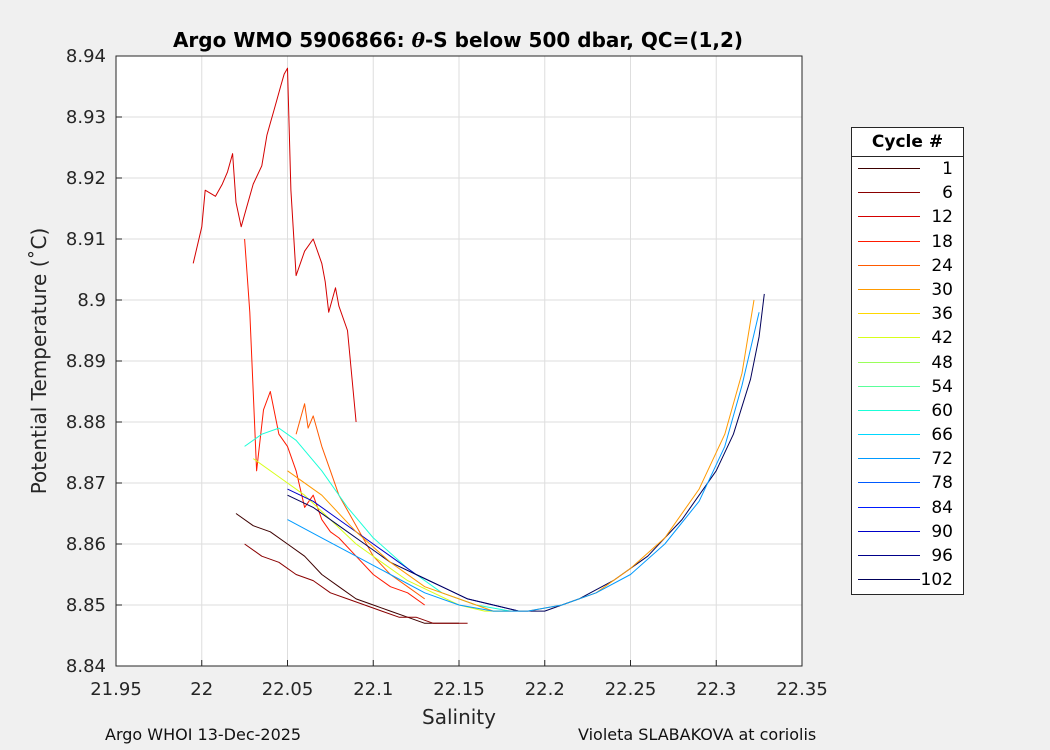 The image size is (1050, 750). Describe the element at coordinates (942, 507) in the screenshot. I see `legend-label: 84` at that location.